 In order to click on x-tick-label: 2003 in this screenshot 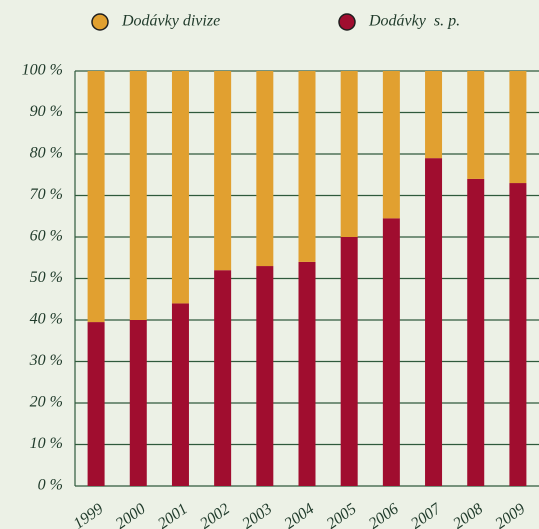, I will do `click(257, 514)`.